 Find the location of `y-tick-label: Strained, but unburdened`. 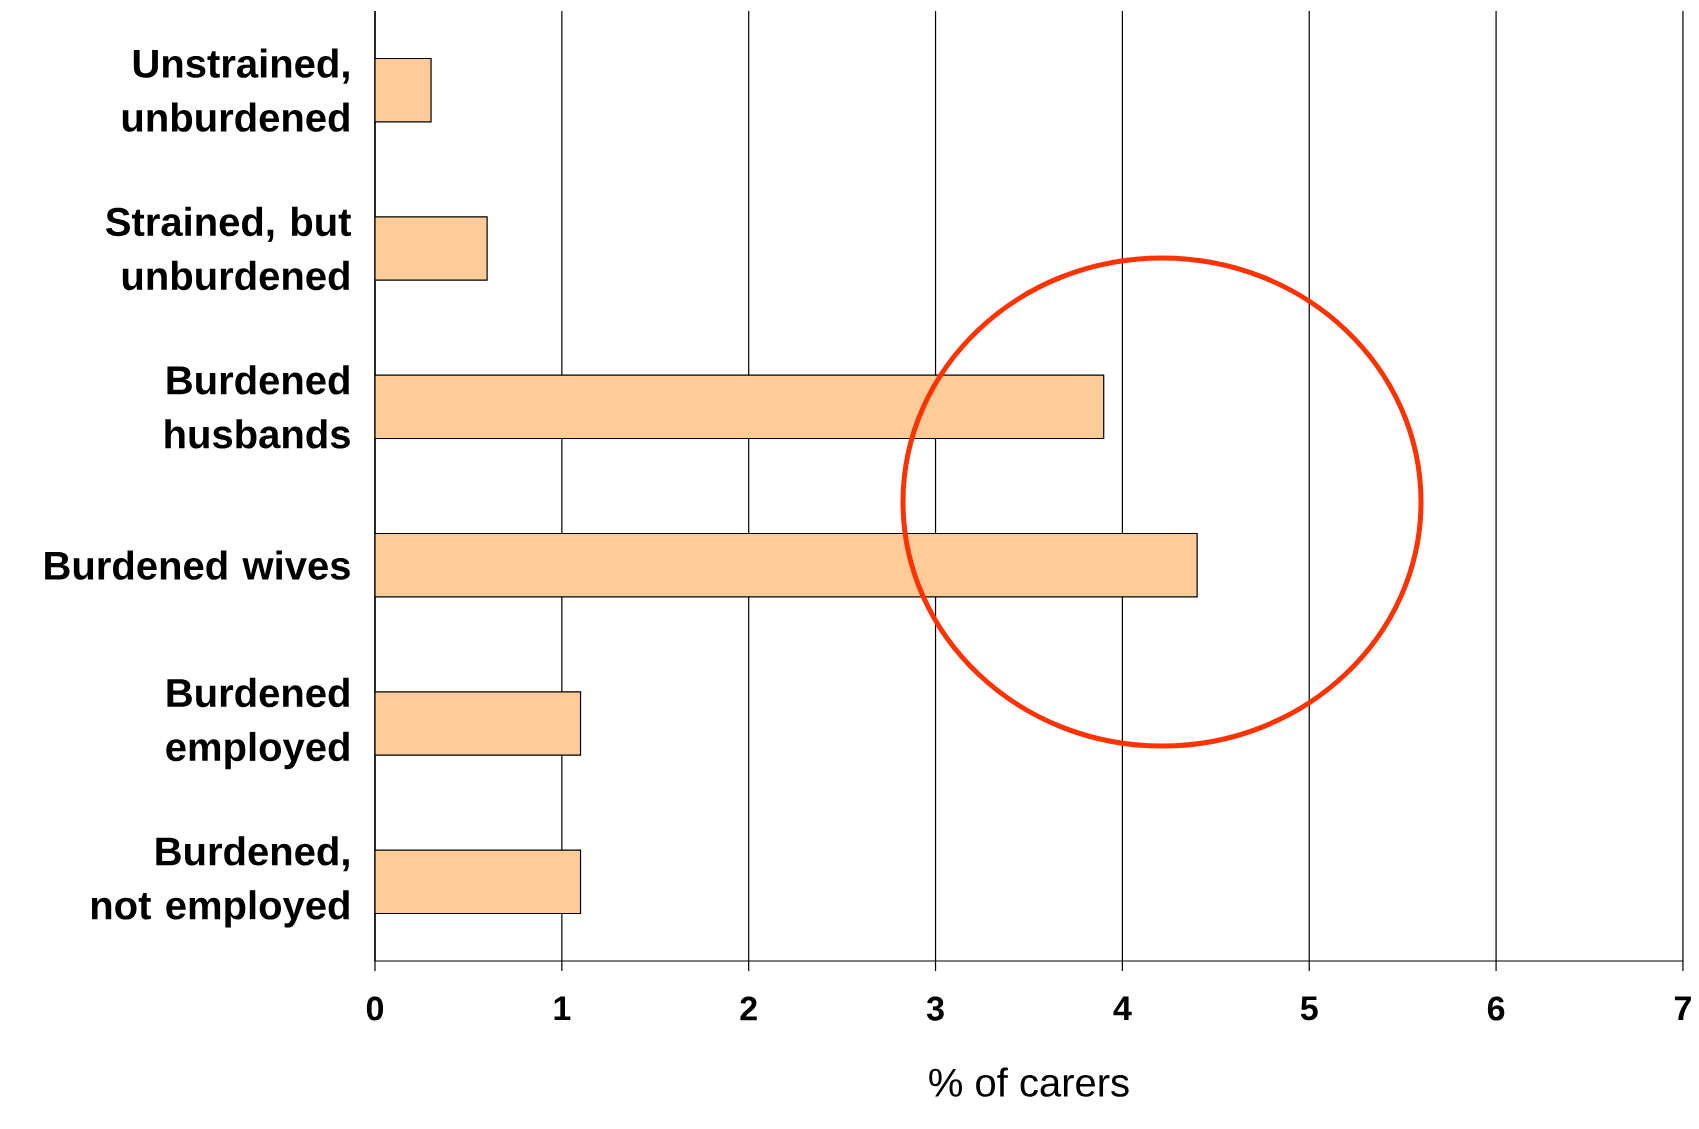

y-tick-label: Strained, but unburdened is located at coordinates (228, 248).